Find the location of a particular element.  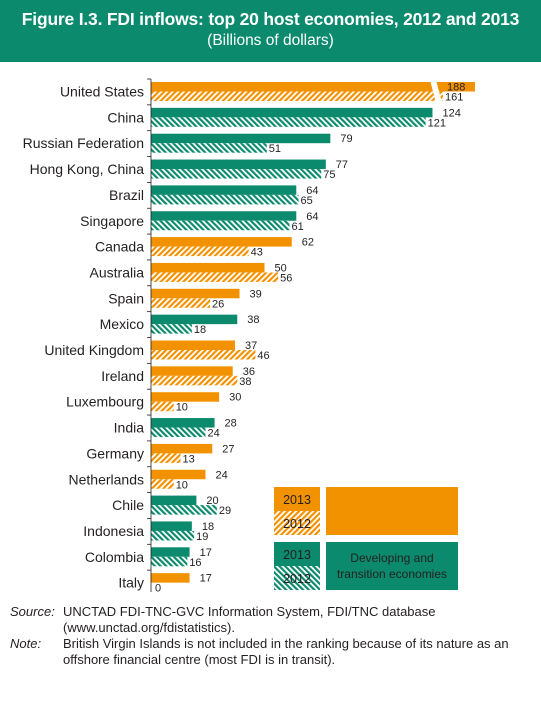

category-label-brazil: Brazil is located at coordinates (126, 195).